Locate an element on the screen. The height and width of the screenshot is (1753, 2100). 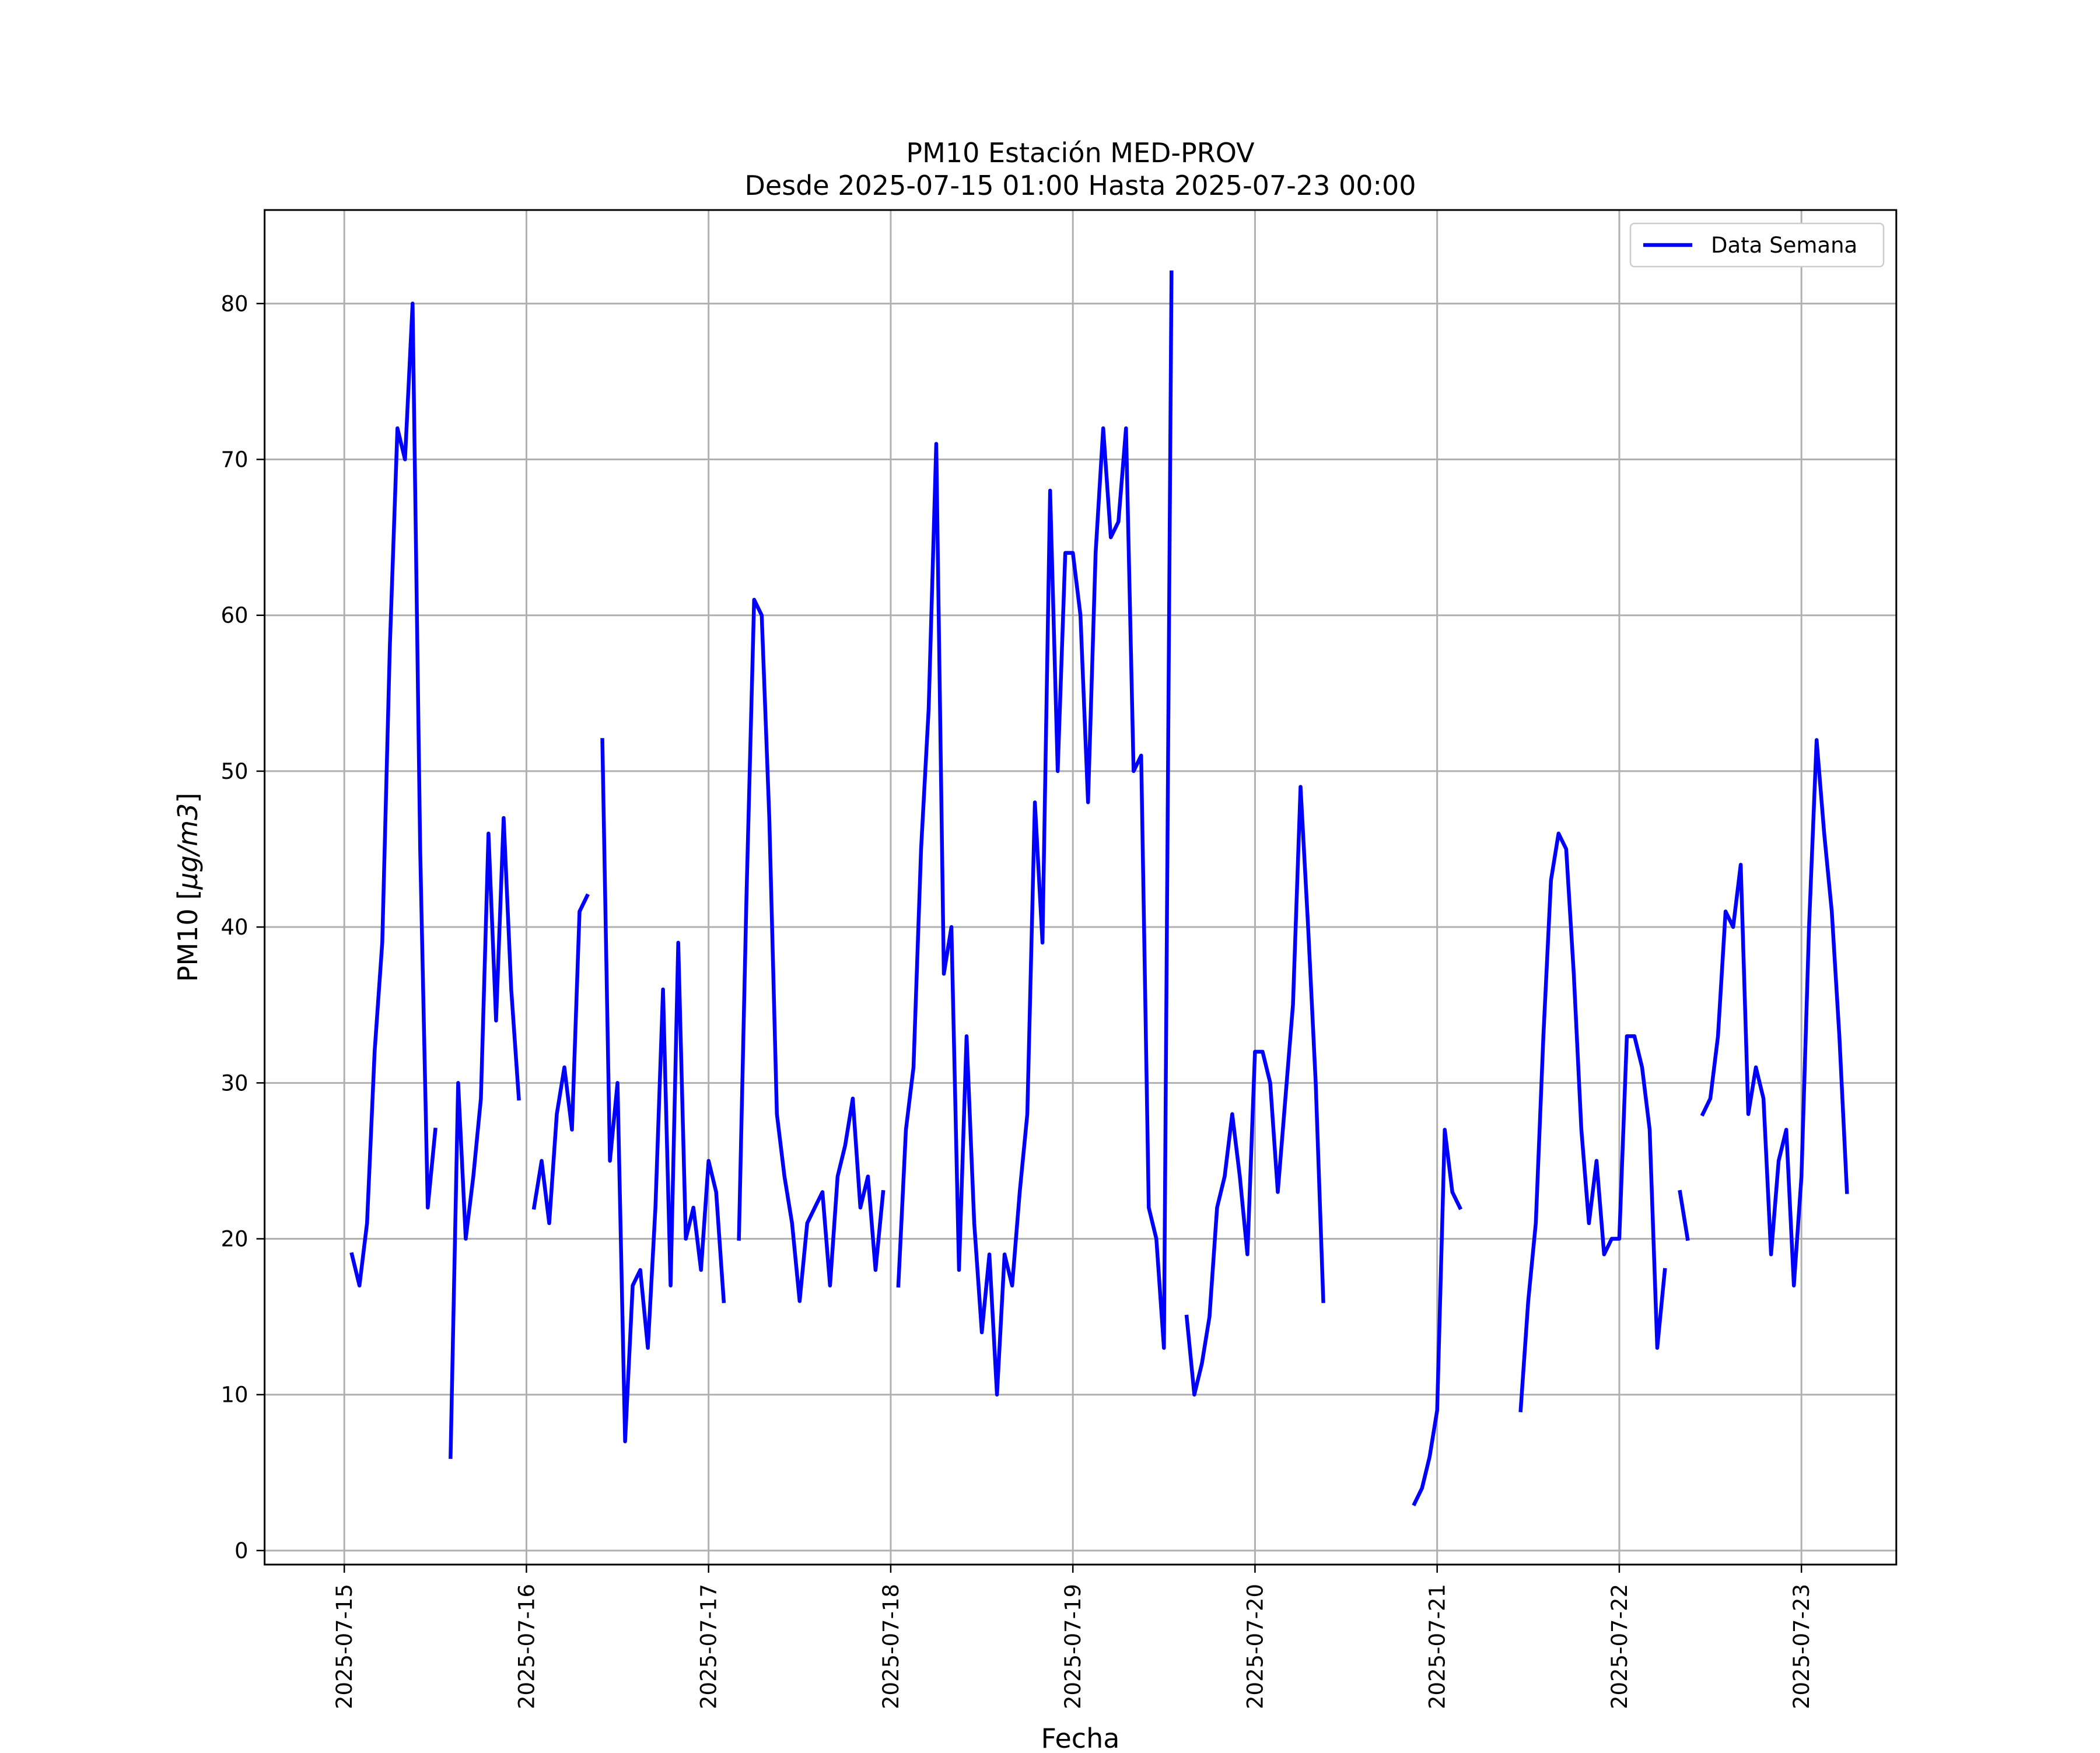
y-tick-label: 80 is located at coordinates (235, 303).